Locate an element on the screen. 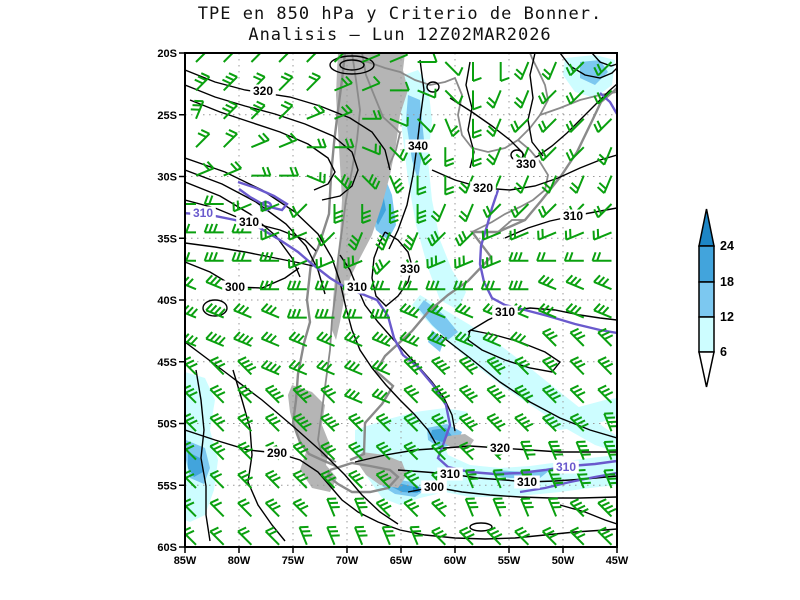 The image size is (800, 600). tpe-contour is located at coordinates (533, 123).